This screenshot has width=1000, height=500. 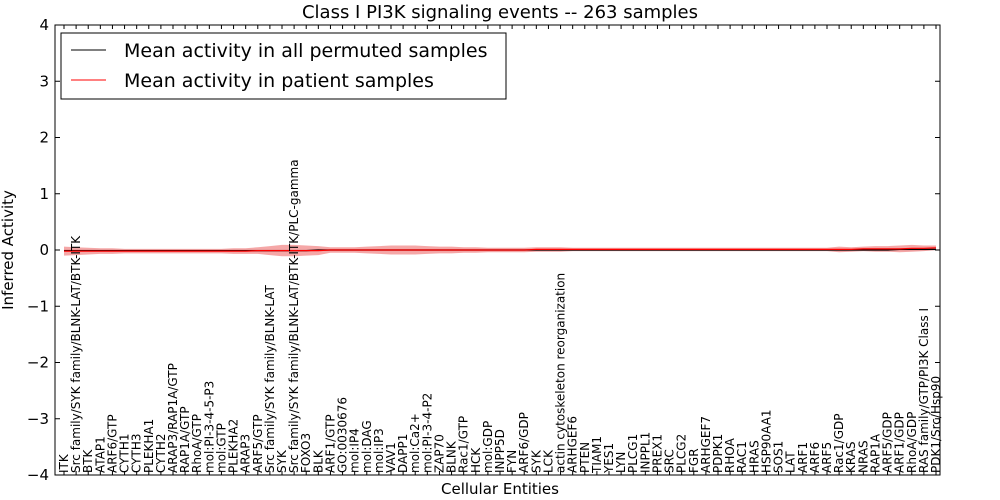 What do you see at coordinates (706, 444) in the screenshot?
I see `x-tick-label: ARHGEF7` at bounding box center [706, 444].